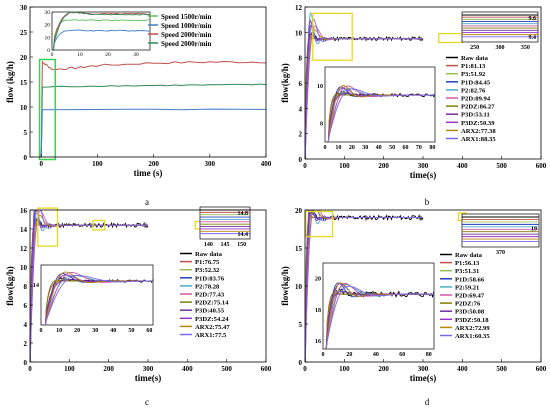  I want to click on inset-model-line, so click(98, 299).